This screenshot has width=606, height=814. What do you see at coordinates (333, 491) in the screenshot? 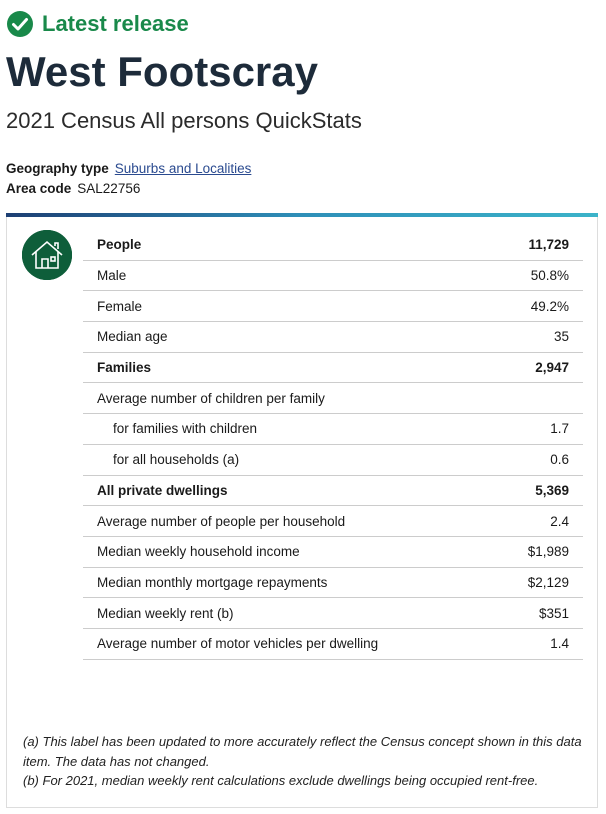
I see `stat-row: All private dwellings 5,369` at bounding box center [333, 491].